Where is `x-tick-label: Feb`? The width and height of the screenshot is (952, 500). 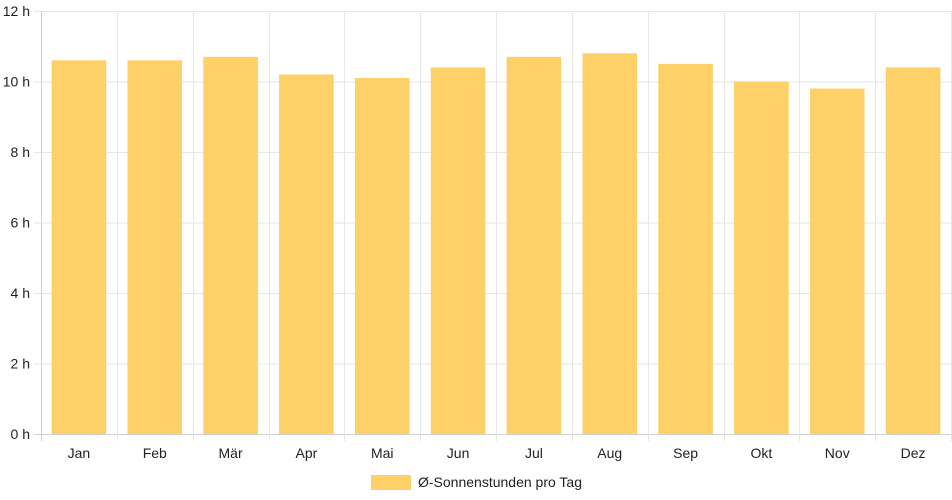
x-tick-label: Feb is located at coordinates (155, 453).